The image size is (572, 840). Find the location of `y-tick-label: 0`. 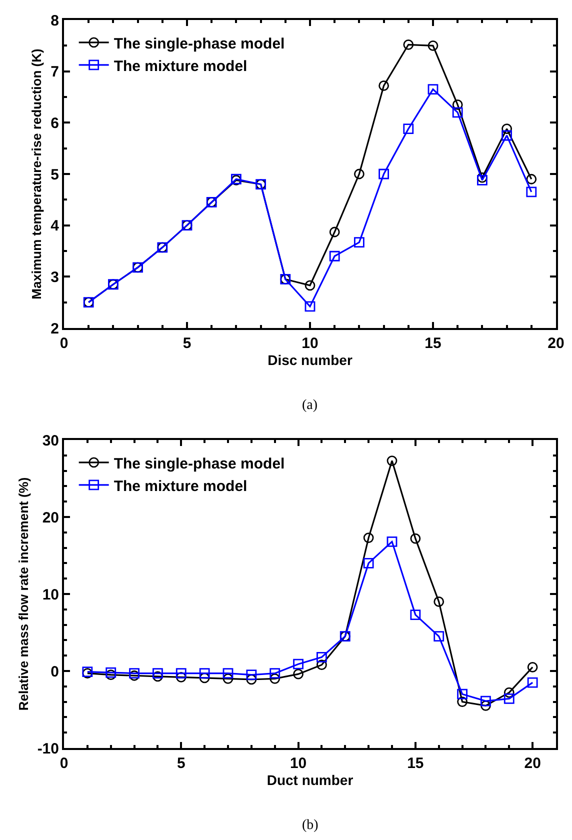

y-tick-label: 0 is located at coordinates (54, 671).